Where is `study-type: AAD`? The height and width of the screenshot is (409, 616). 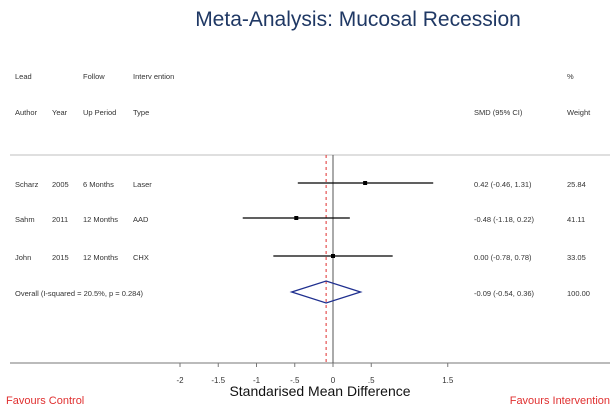
study-type: AAD is located at coordinates (141, 219).